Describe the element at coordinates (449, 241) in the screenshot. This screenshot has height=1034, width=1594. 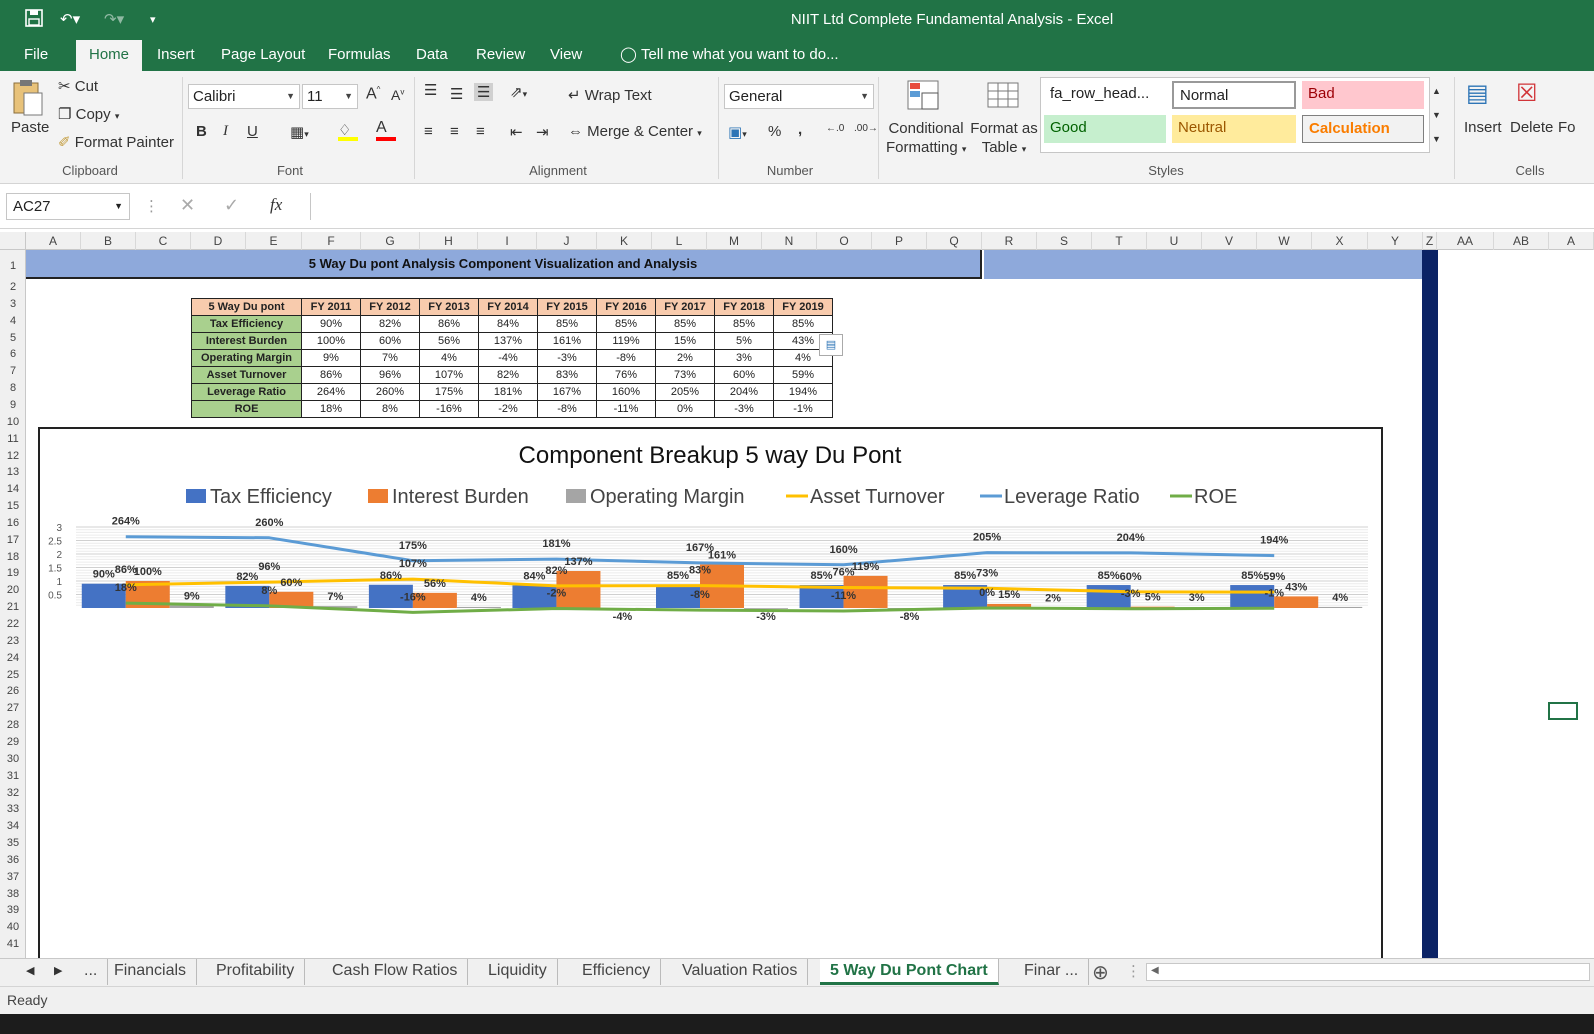
I see `column-header-h: H` at that location.